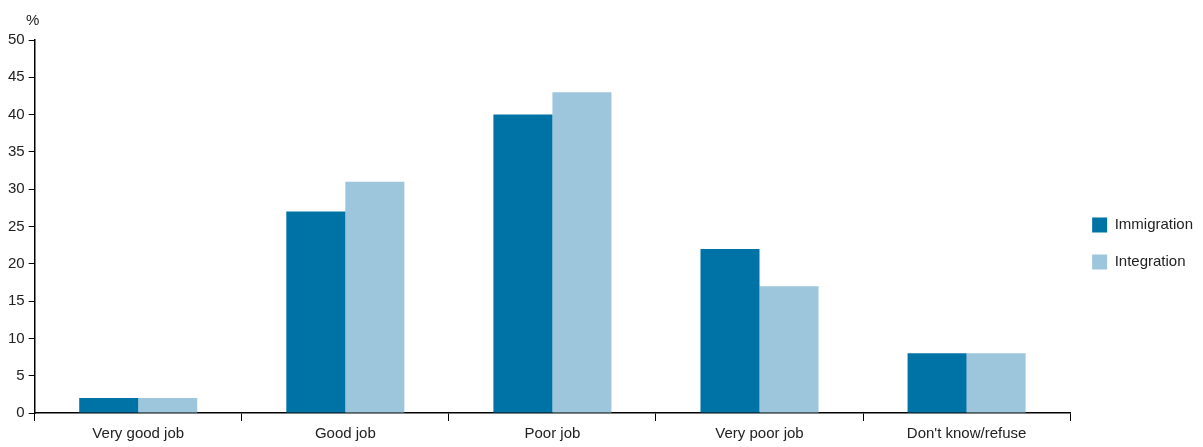 The height and width of the screenshot is (447, 1203). I want to click on y-tick-label: 45, so click(16, 76).